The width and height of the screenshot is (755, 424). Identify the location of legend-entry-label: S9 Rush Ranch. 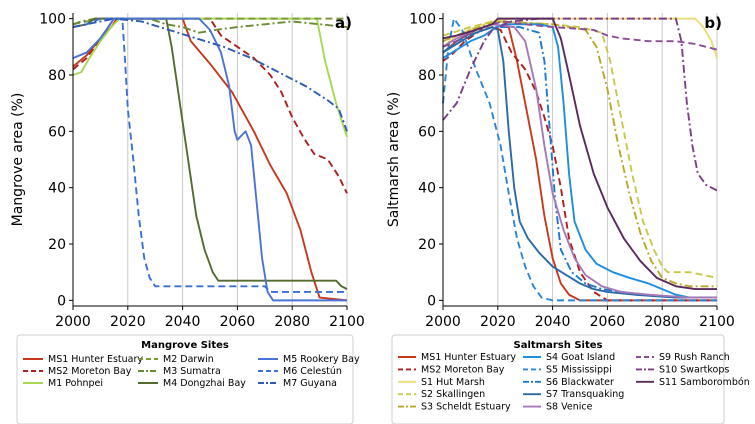
(694, 357).